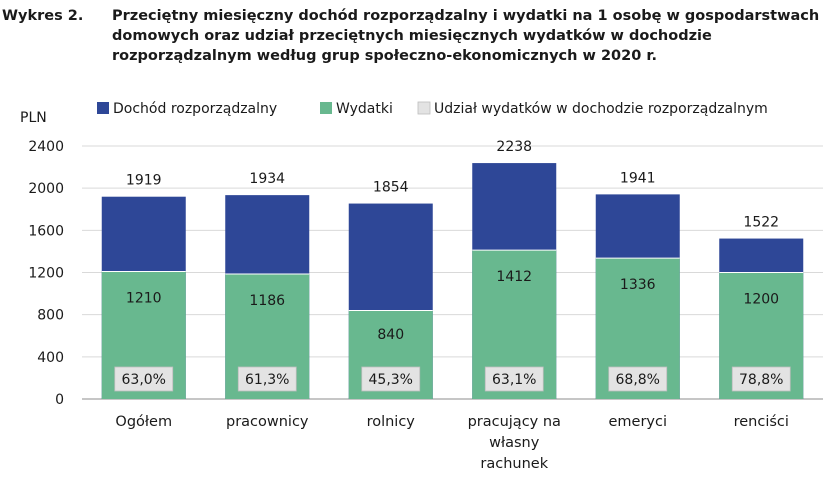 This screenshot has width=838, height=485. I want to click on x-category-label: pracujący na, so click(514, 422).